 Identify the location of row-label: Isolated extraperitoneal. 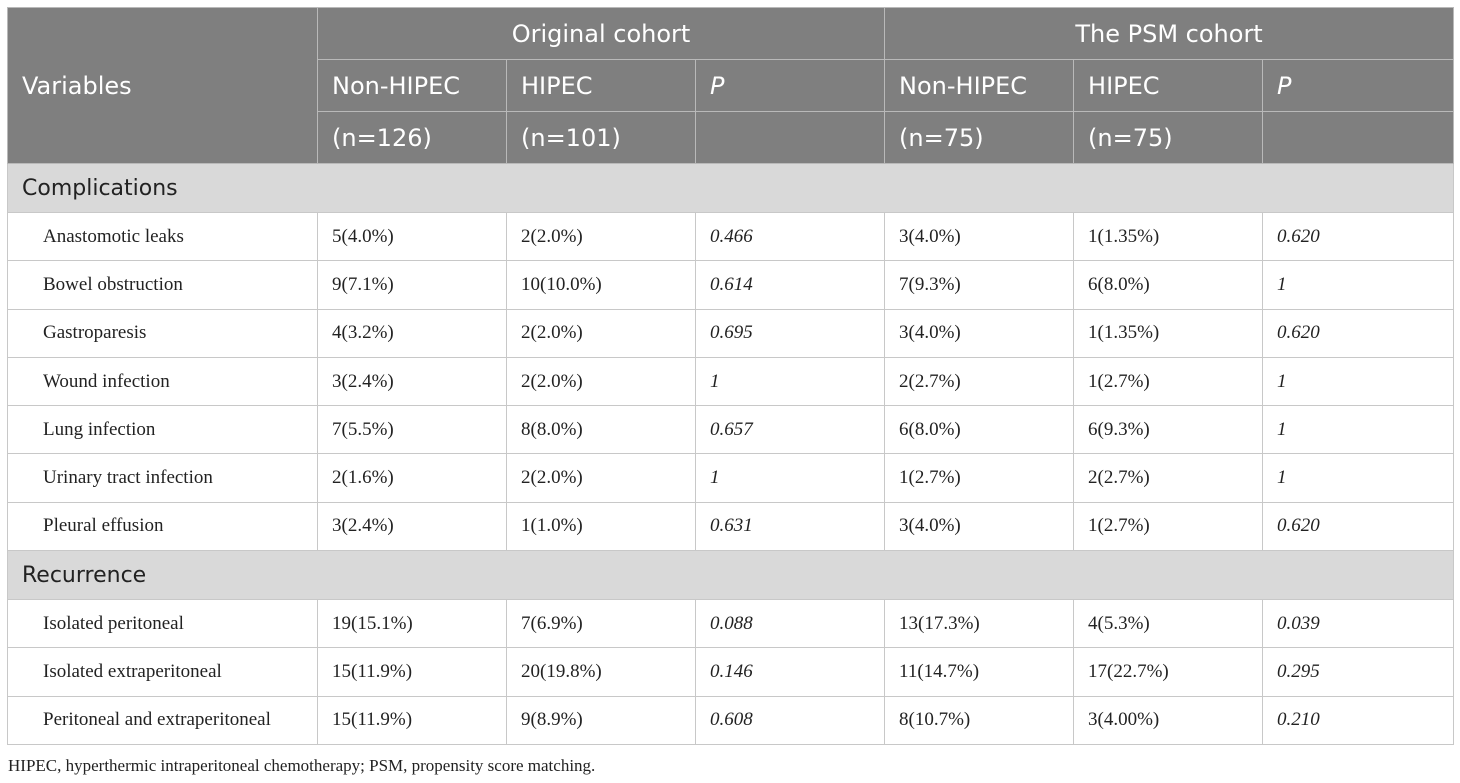
(162, 672).